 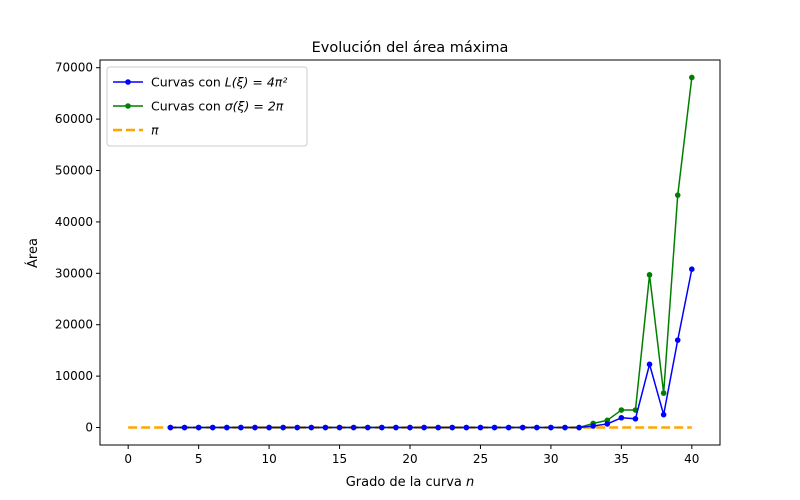 I want to click on x-tick-label: 35, so click(x=621, y=459).